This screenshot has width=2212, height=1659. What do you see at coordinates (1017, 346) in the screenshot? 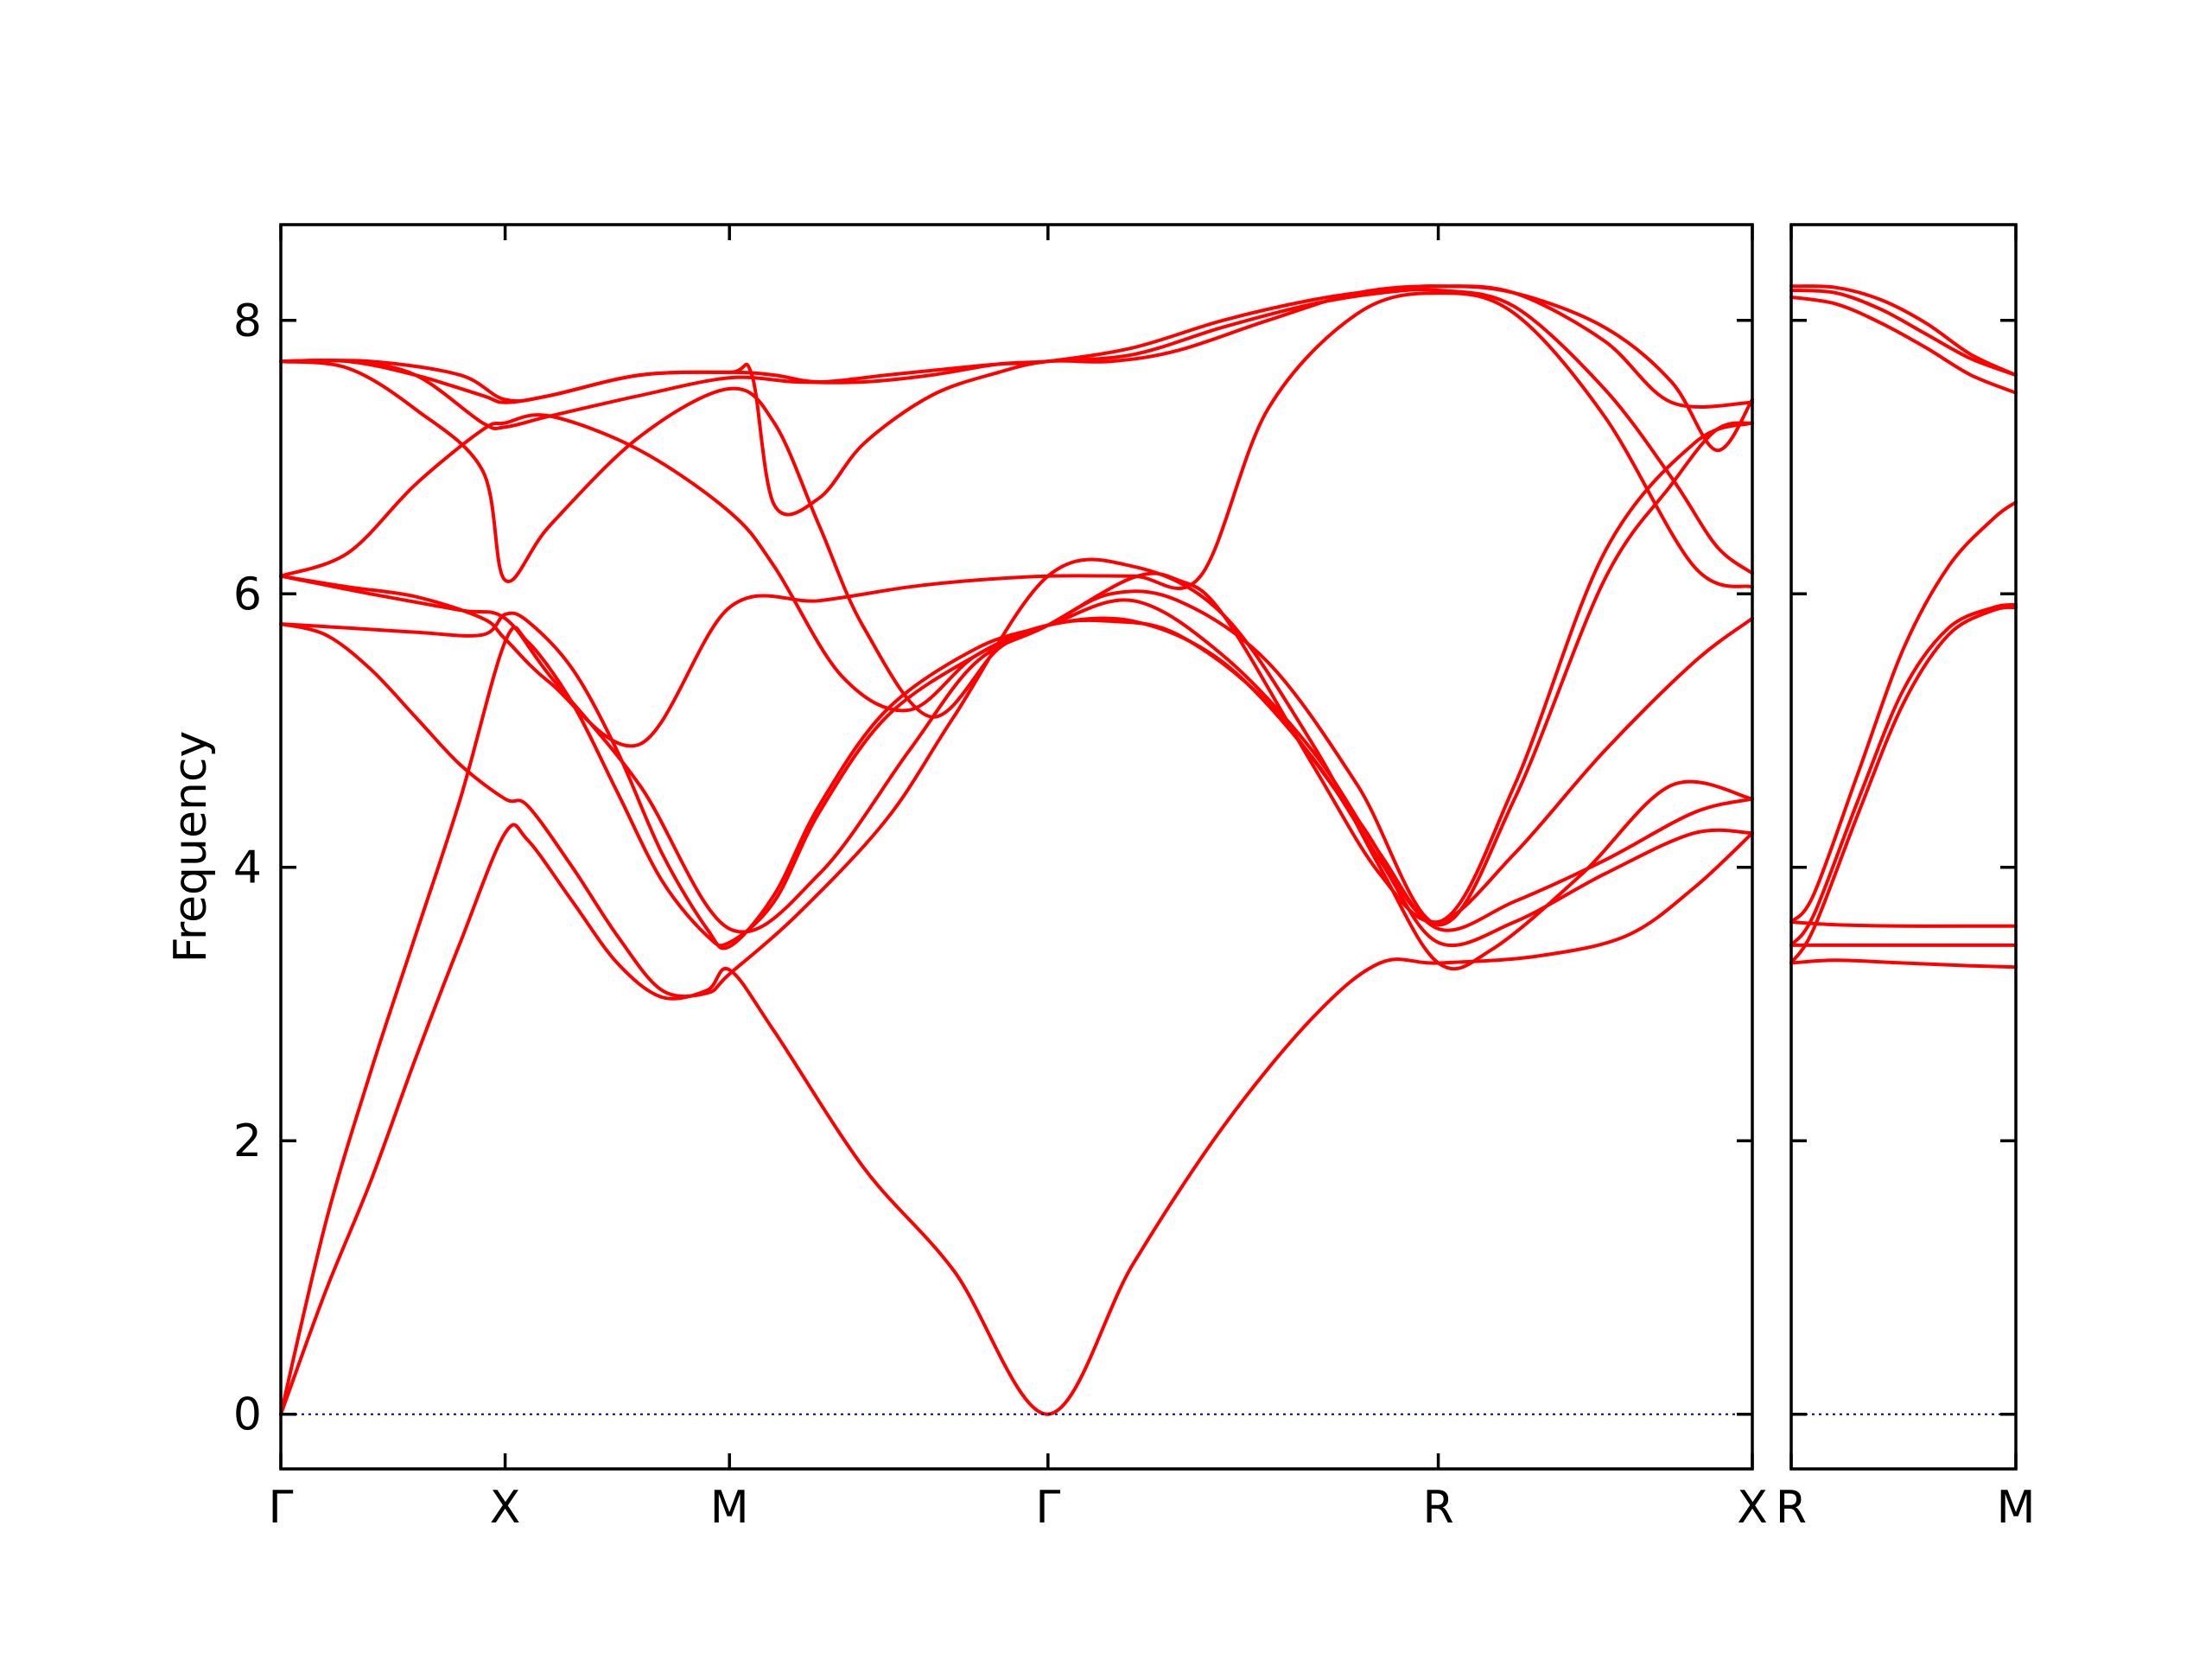
I see `main-band-10-line` at bounding box center [1017, 346].